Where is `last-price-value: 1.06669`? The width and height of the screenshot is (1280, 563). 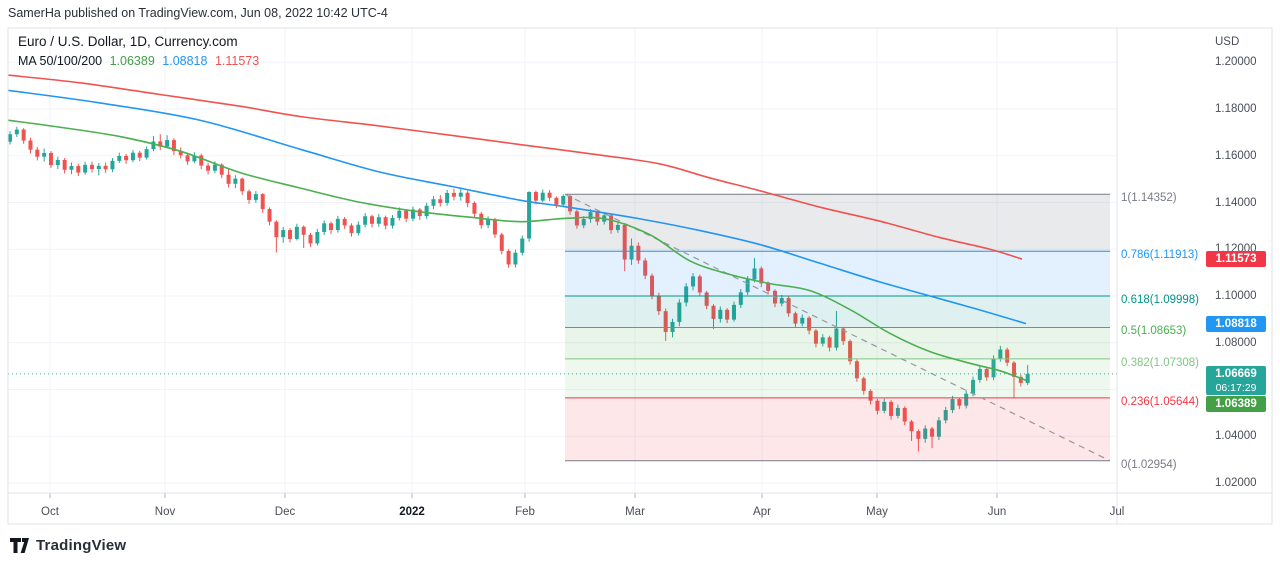
last-price-value: 1.06669 is located at coordinates (1236, 373).